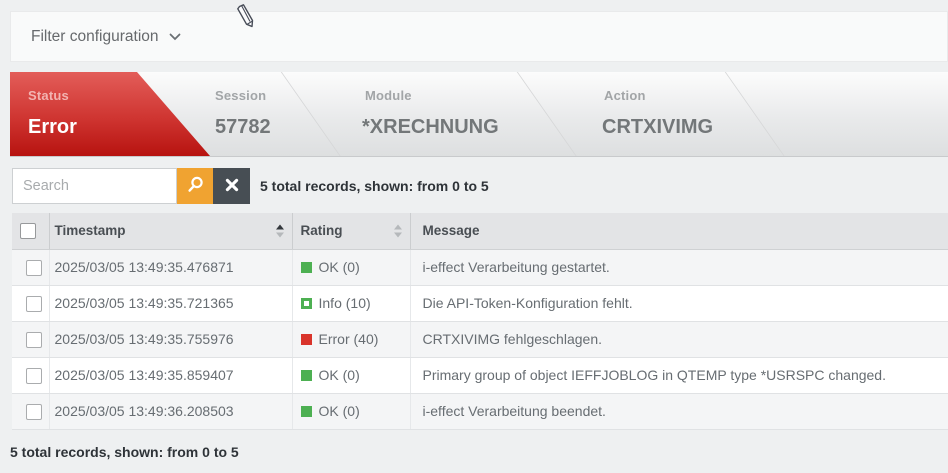  Describe the element at coordinates (430, 127) in the screenshot. I see `segment-module-value: *XRECHNUNG` at that location.